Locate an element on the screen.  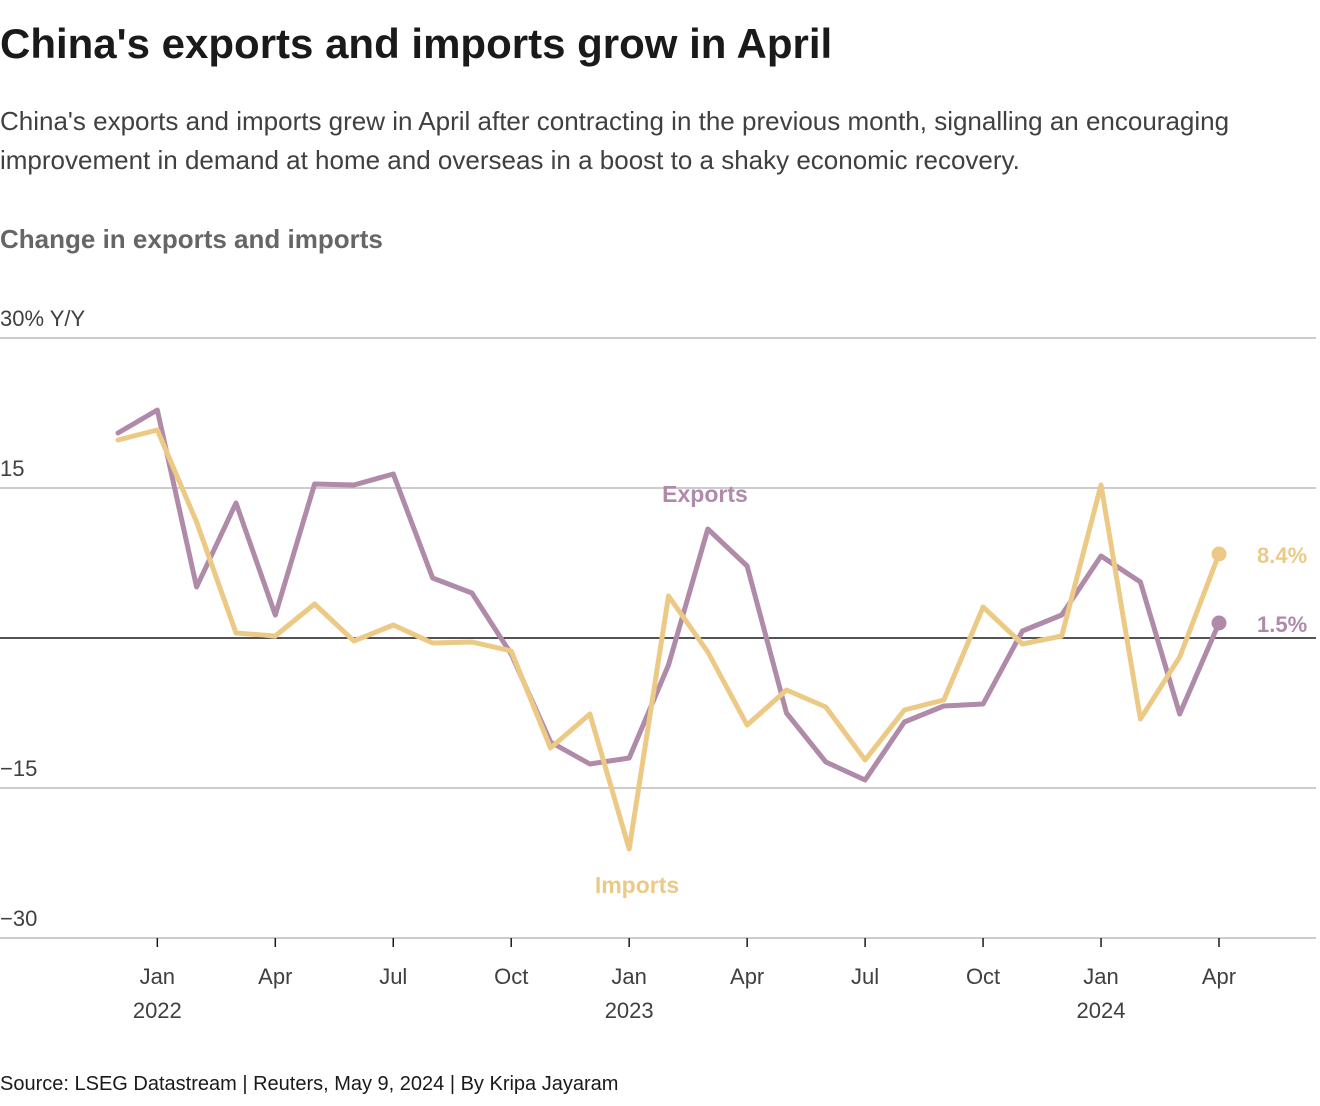
legend-label: Imports is located at coordinates (637, 885).